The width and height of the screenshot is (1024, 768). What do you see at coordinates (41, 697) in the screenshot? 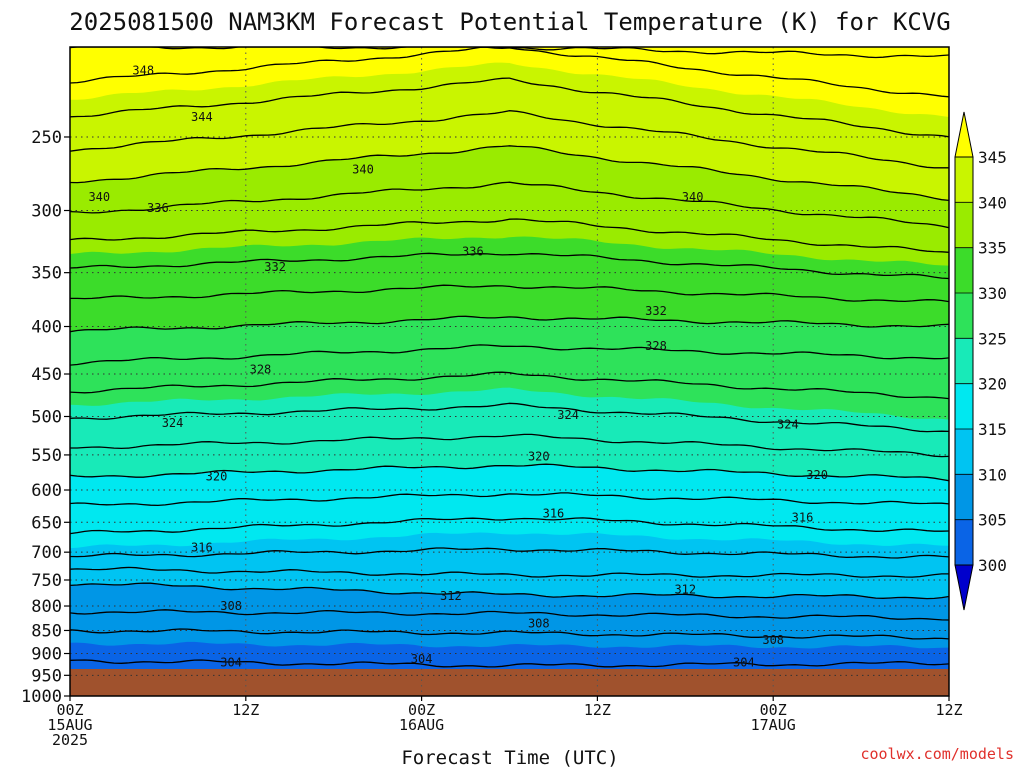
I see `y-tick-label: 1000` at bounding box center [41, 697].